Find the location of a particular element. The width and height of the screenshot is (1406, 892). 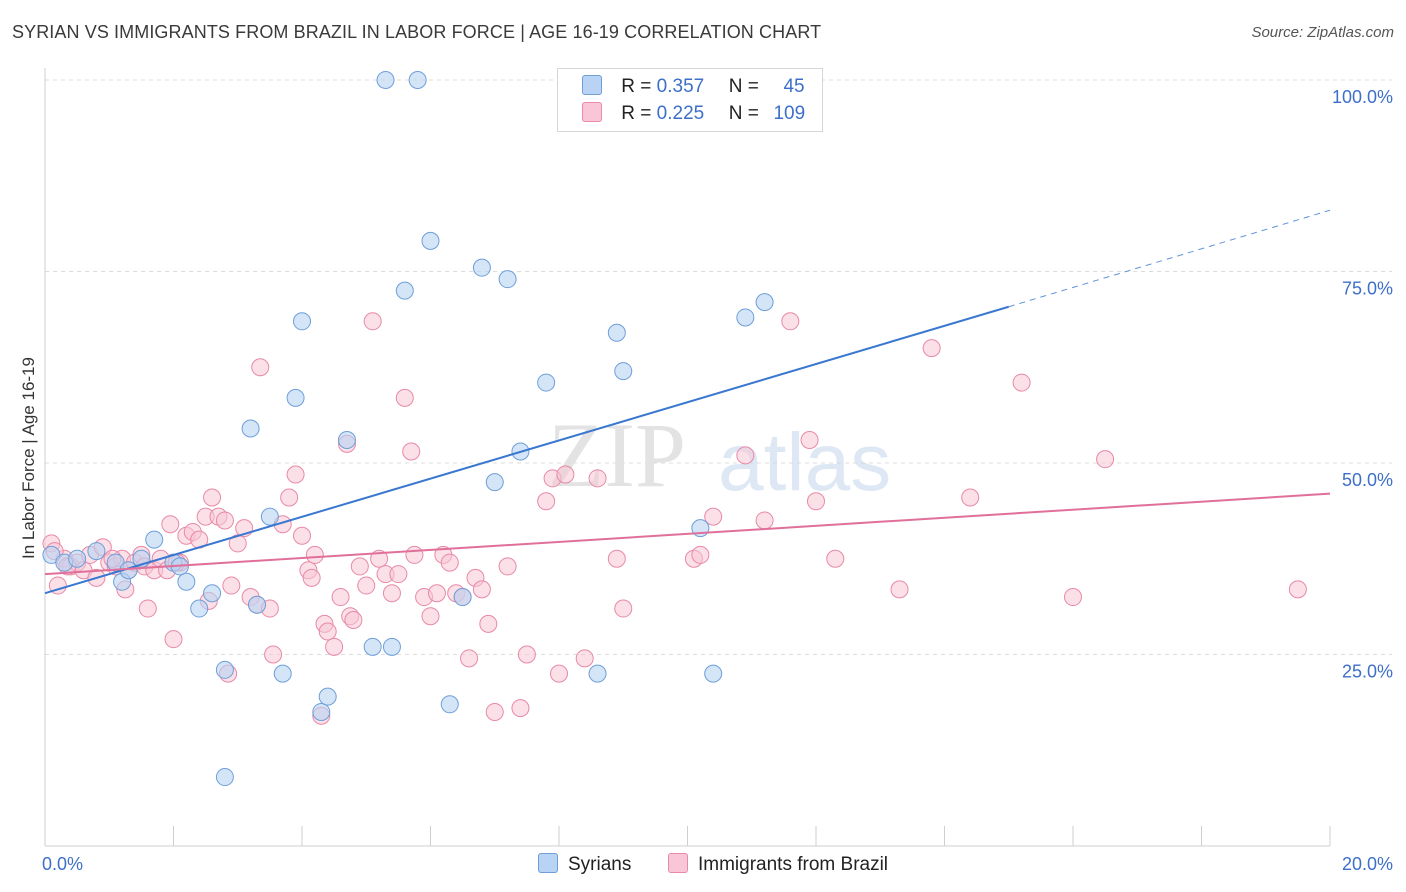

watermark: ZIP atlas is located at coordinates (719, 456).